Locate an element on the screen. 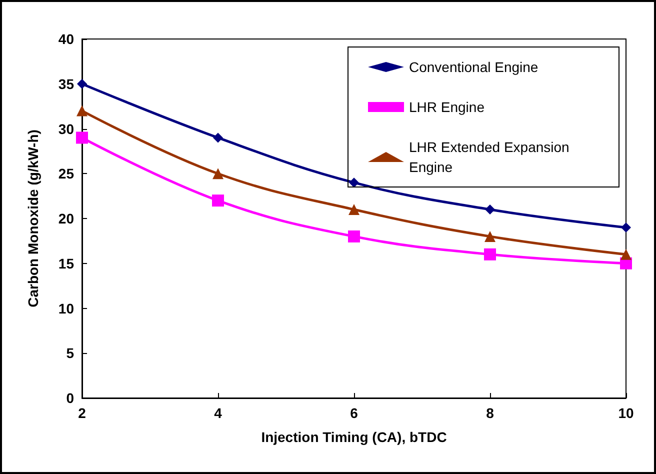  y-axis-title: Carbon Monoxide (g/kW-h) is located at coordinates (33, 219).